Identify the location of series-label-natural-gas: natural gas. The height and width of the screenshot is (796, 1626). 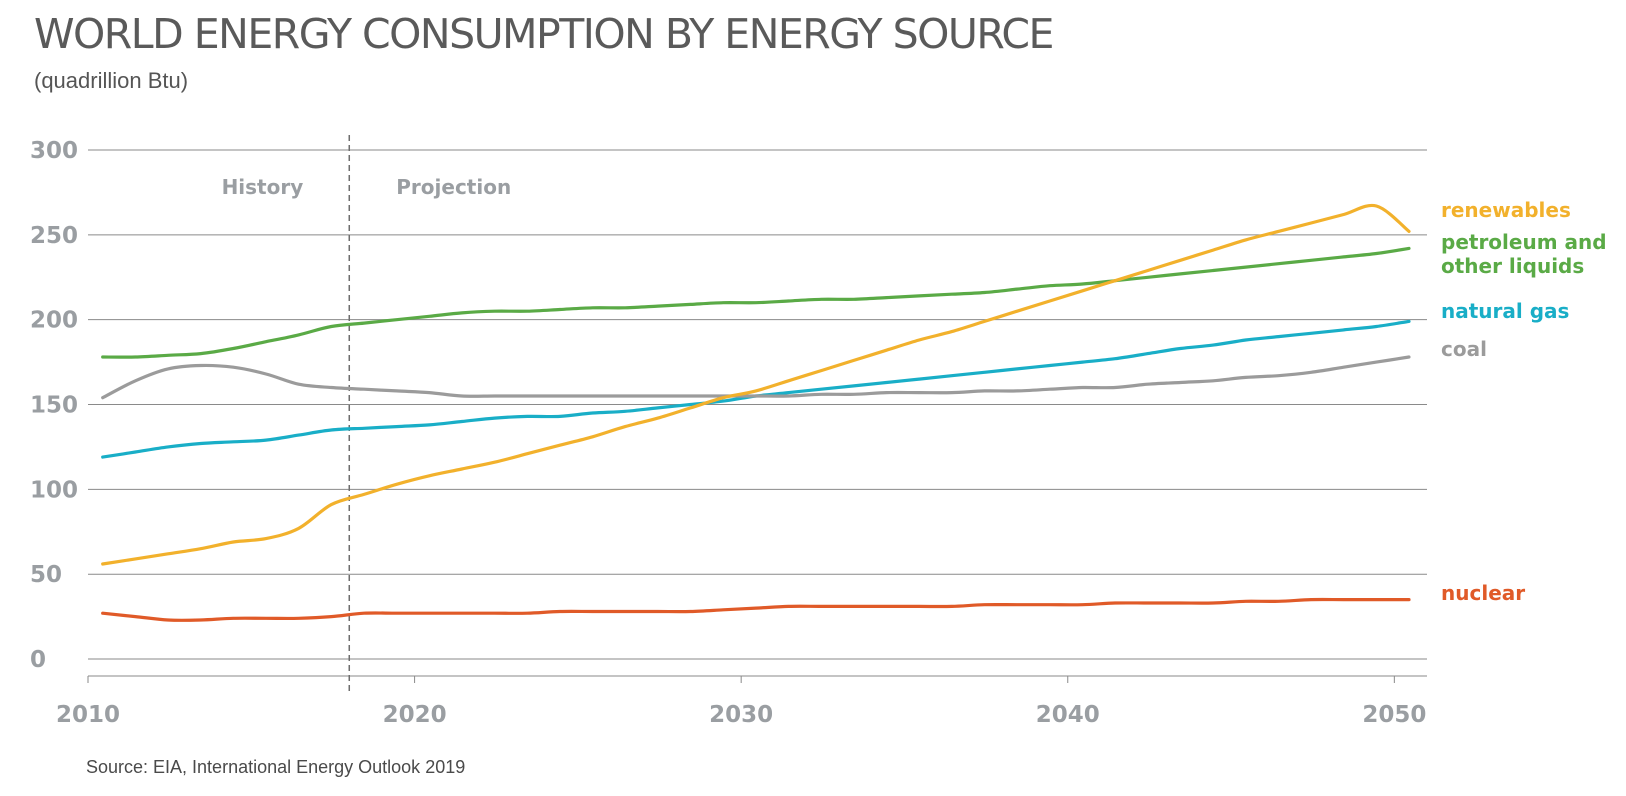
(1505, 311).